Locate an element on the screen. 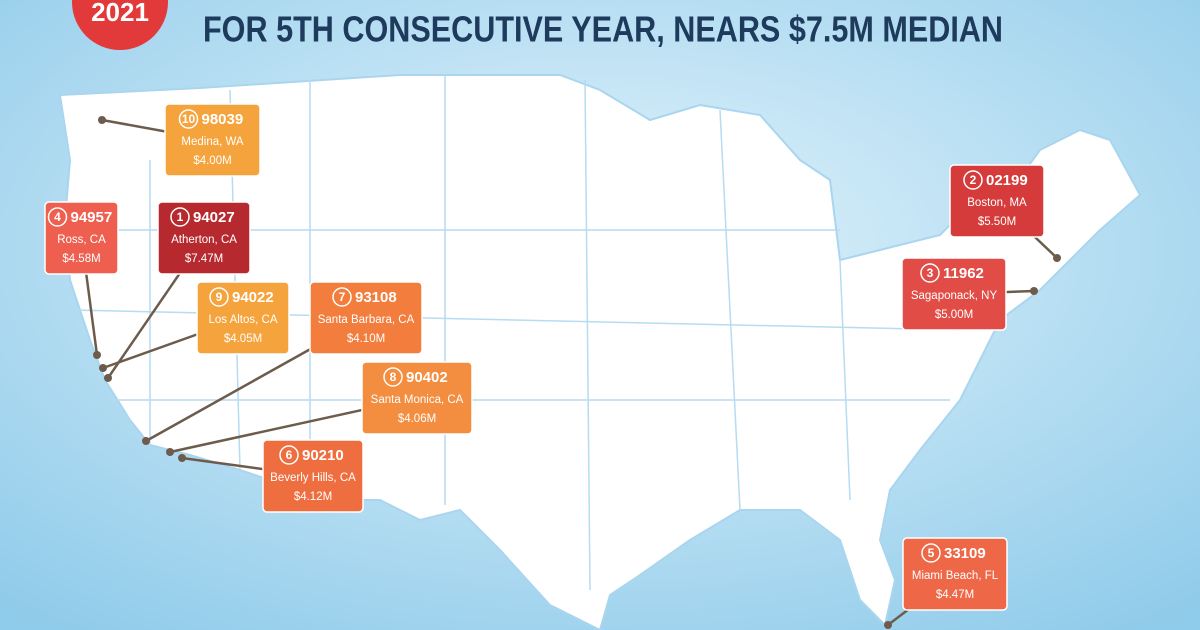 The height and width of the screenshot is (630, 1200). price: $5.00M is located at coordinates (954, 315).